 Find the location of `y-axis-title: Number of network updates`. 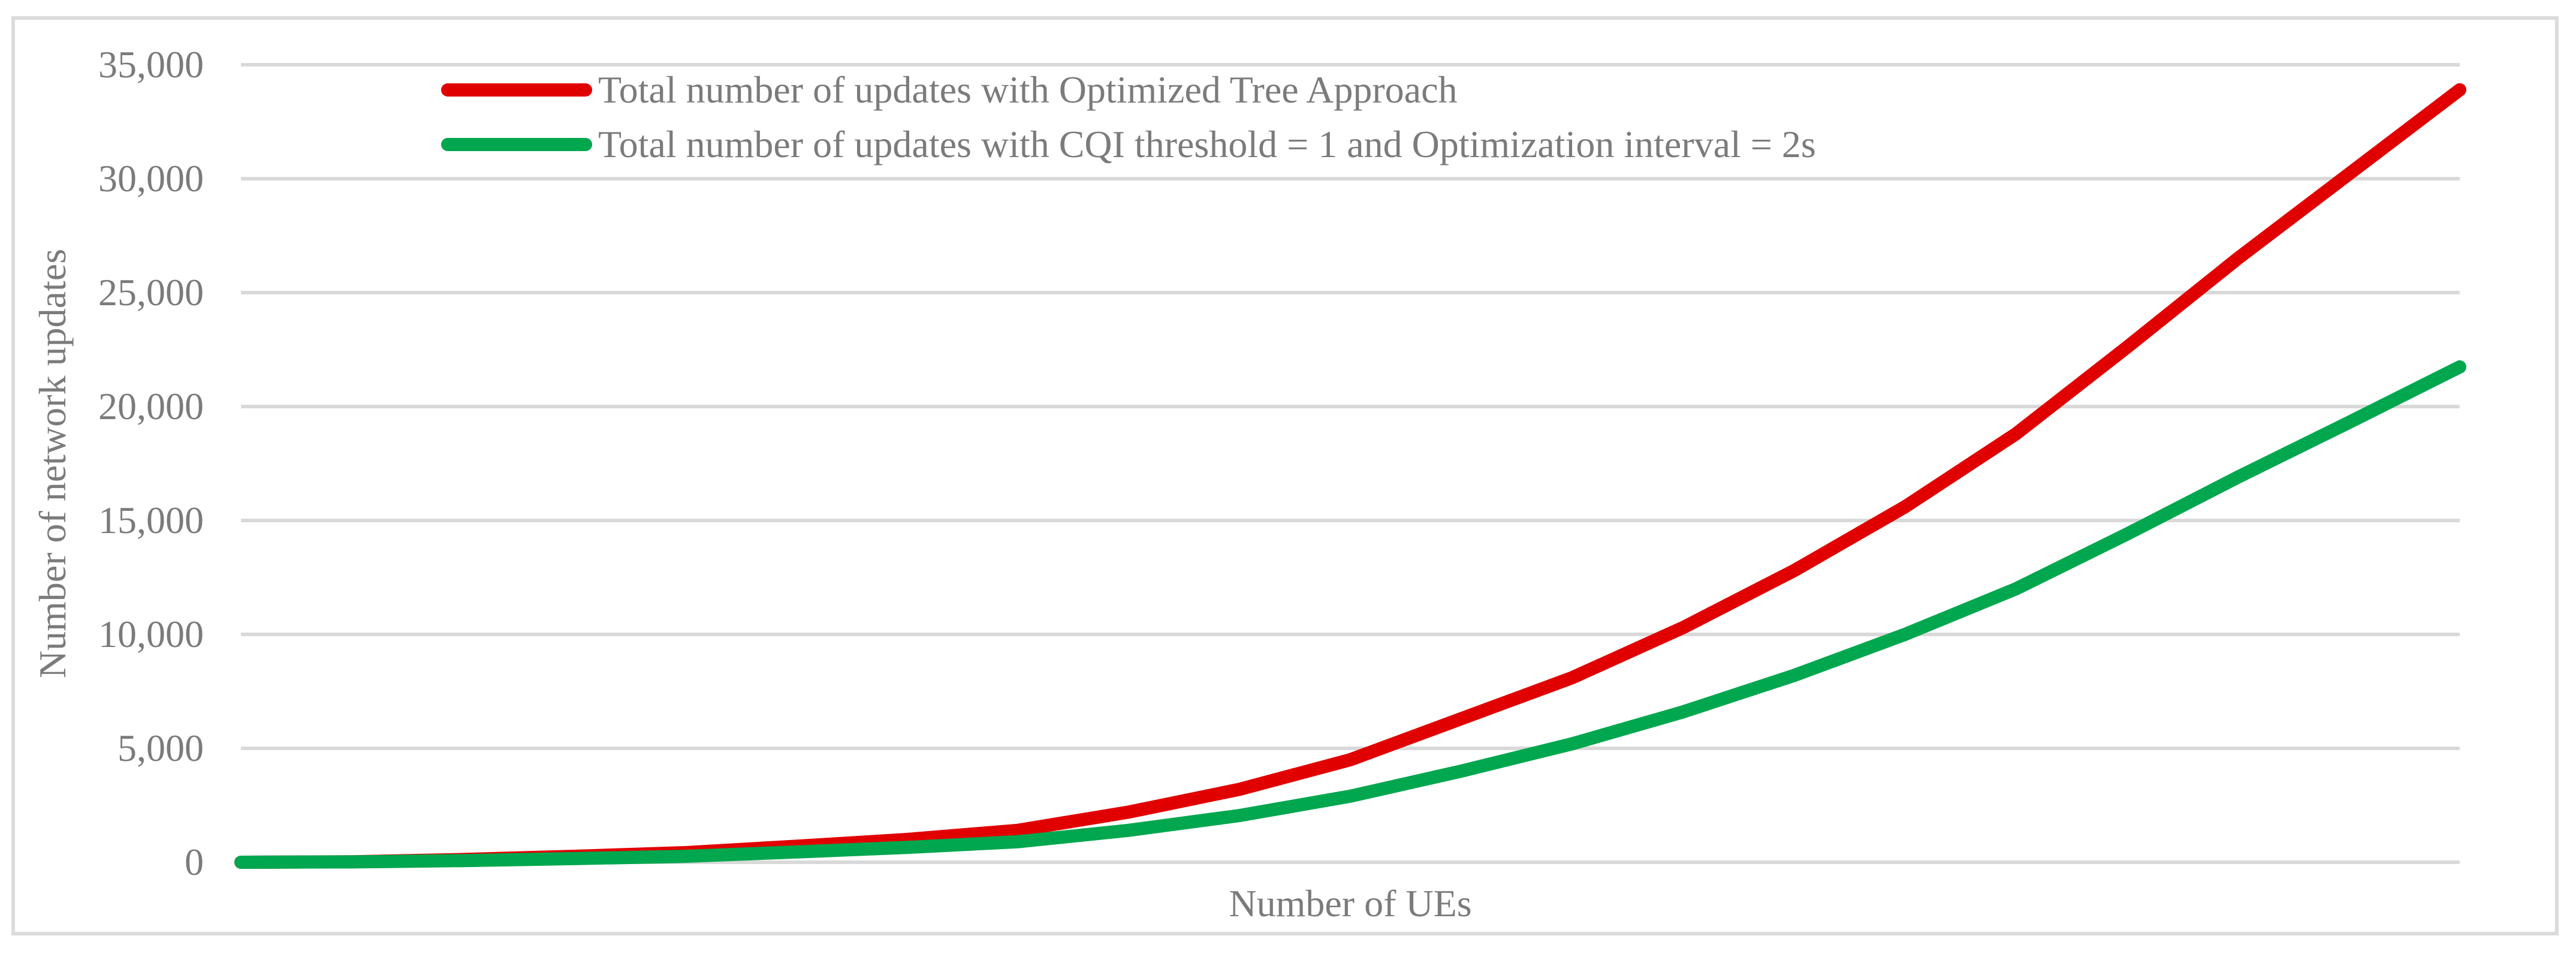

y-axis-title: Number of network updates is located at coordinates (52, 464).